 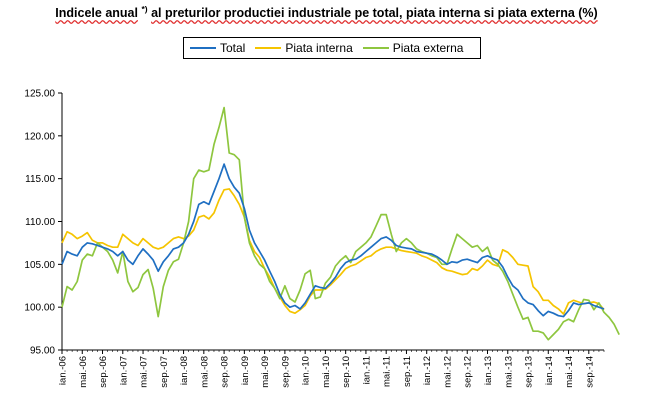 What do you see at coordinates (407, 371) in the screenshot?
I see `x-tick-label: sep.-11` at bounding box center [407, 371].